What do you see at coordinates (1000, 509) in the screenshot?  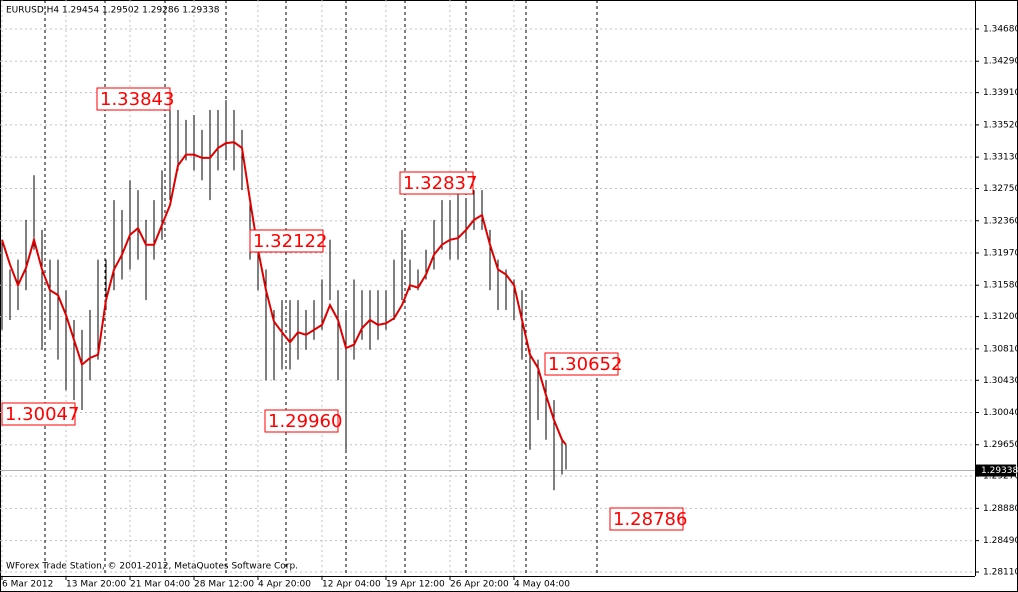 I see `y-tick-label: 1.28880` at bounding box center [1000, 509].